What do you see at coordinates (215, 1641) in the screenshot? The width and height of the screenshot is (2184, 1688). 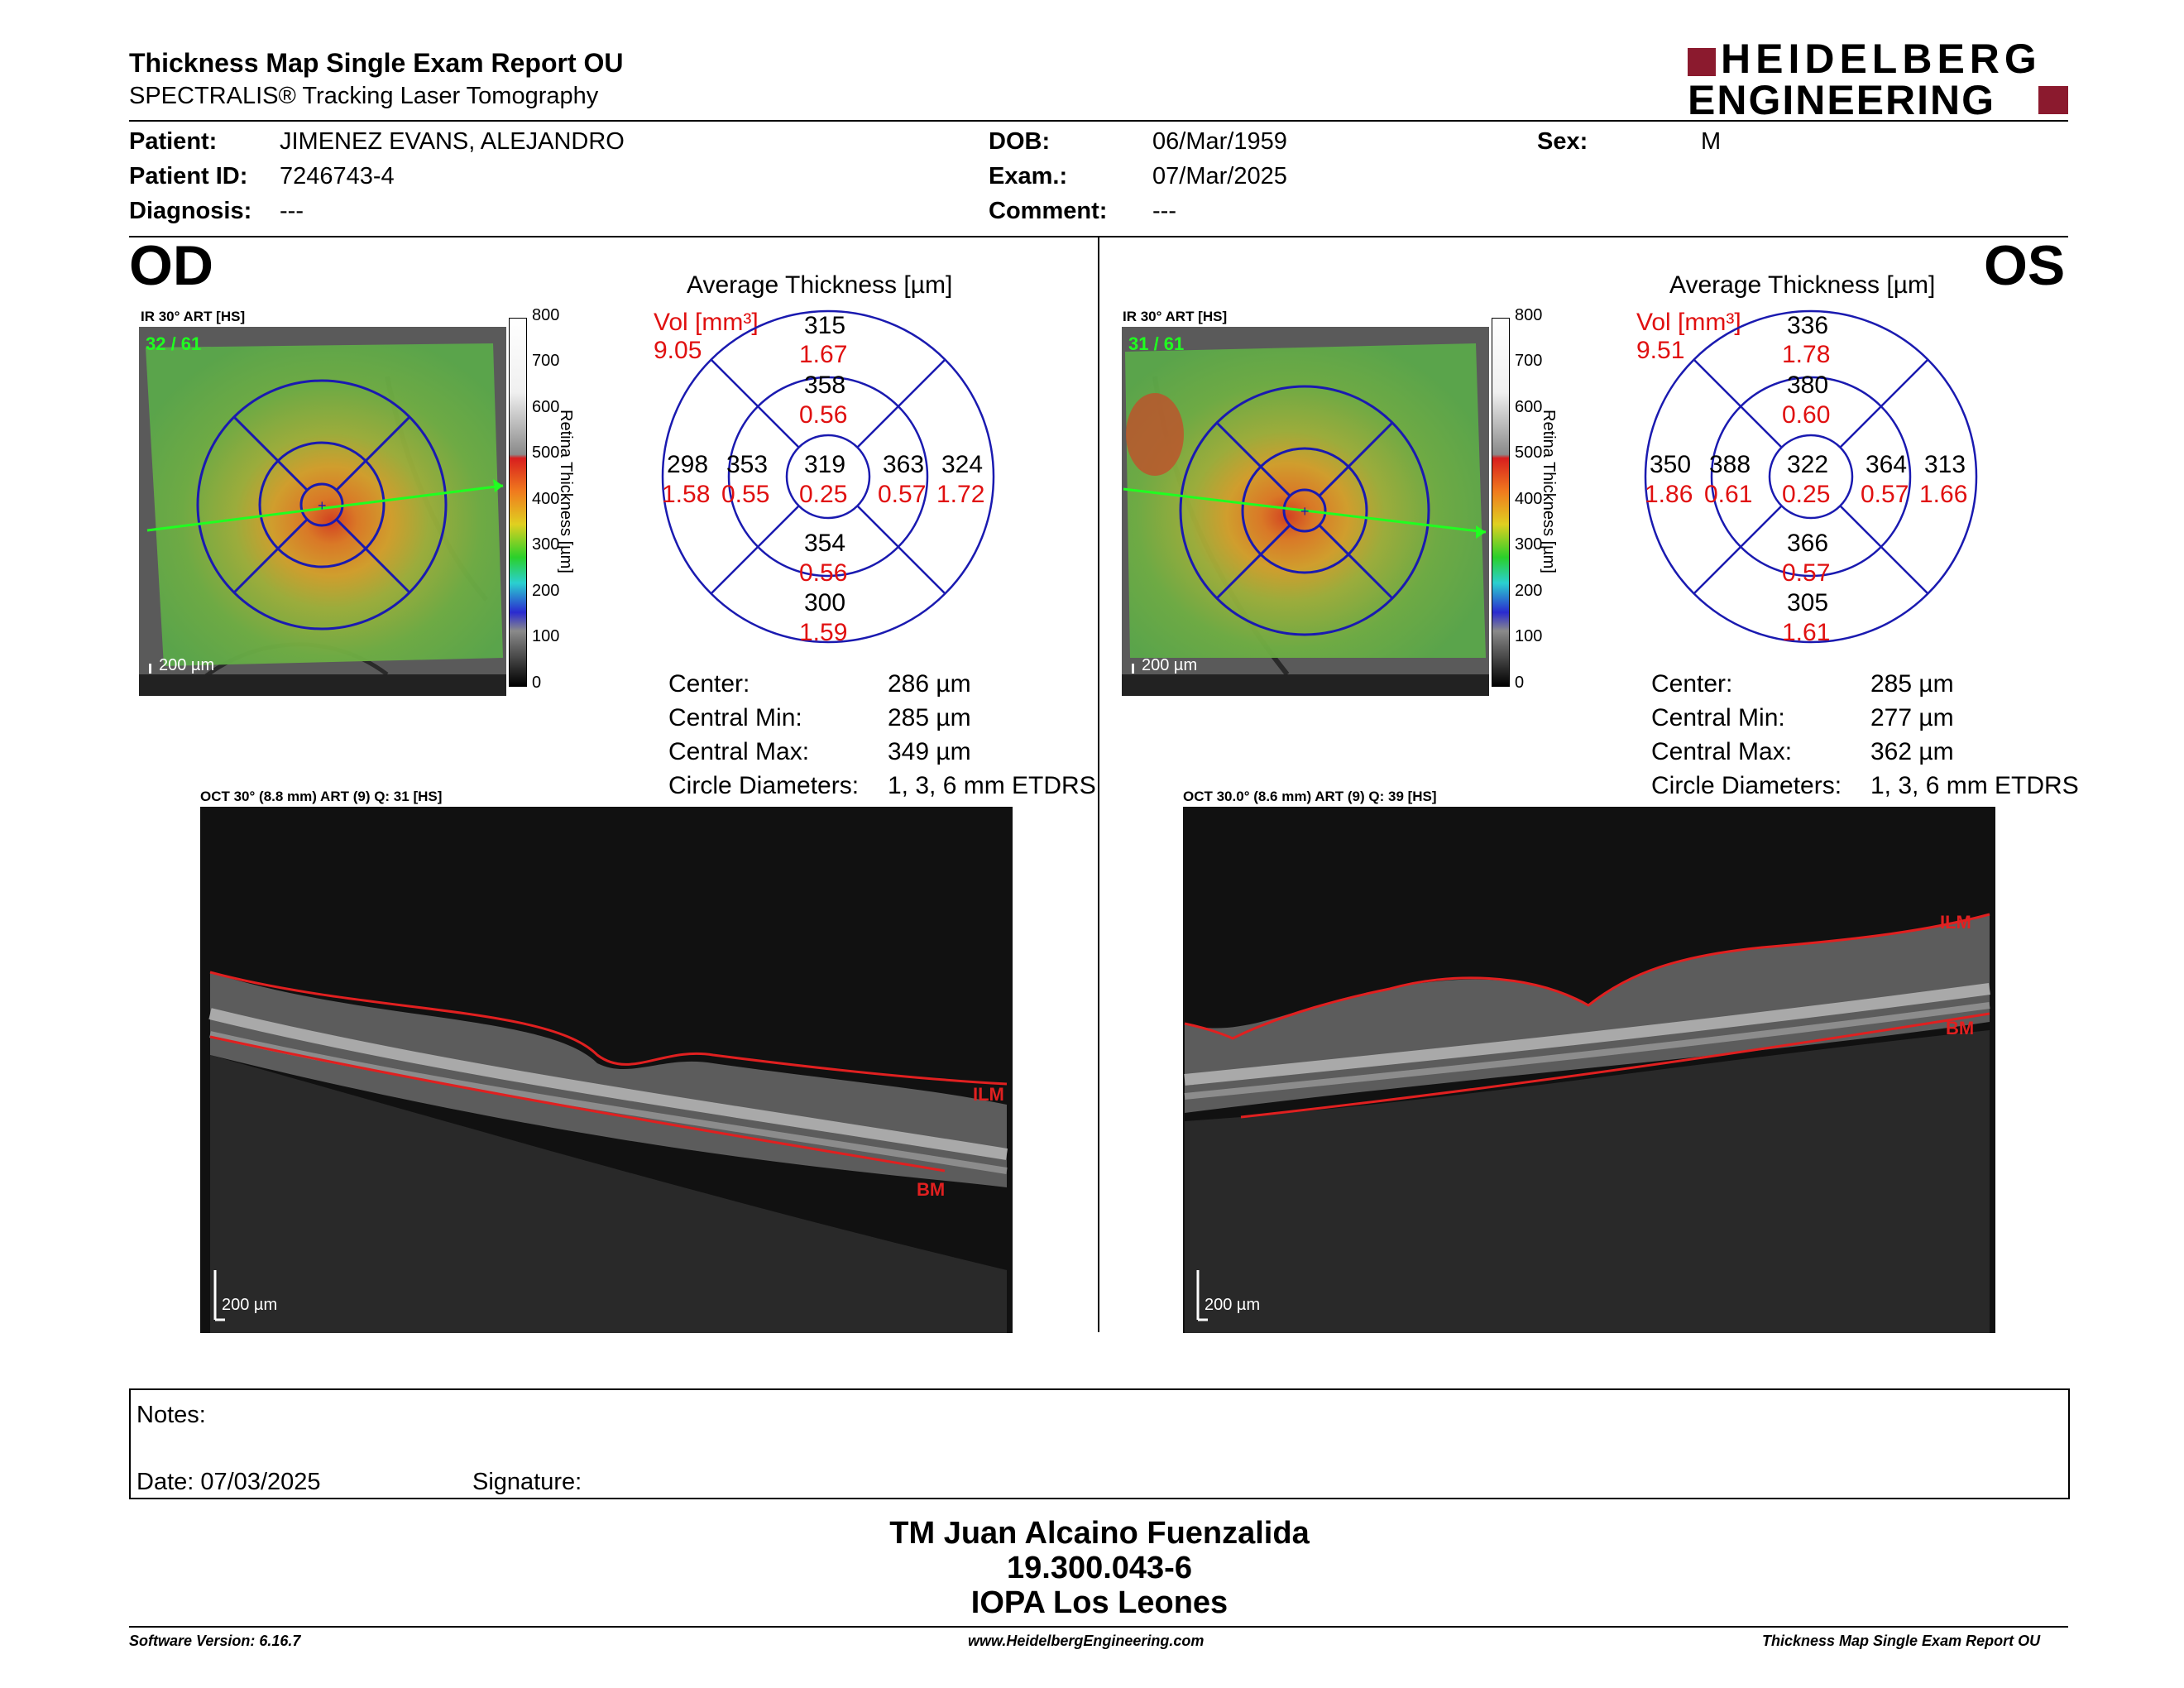 I see `footer-software-version: Software Version: 6.16.7` at bounding box center [215, 1641].